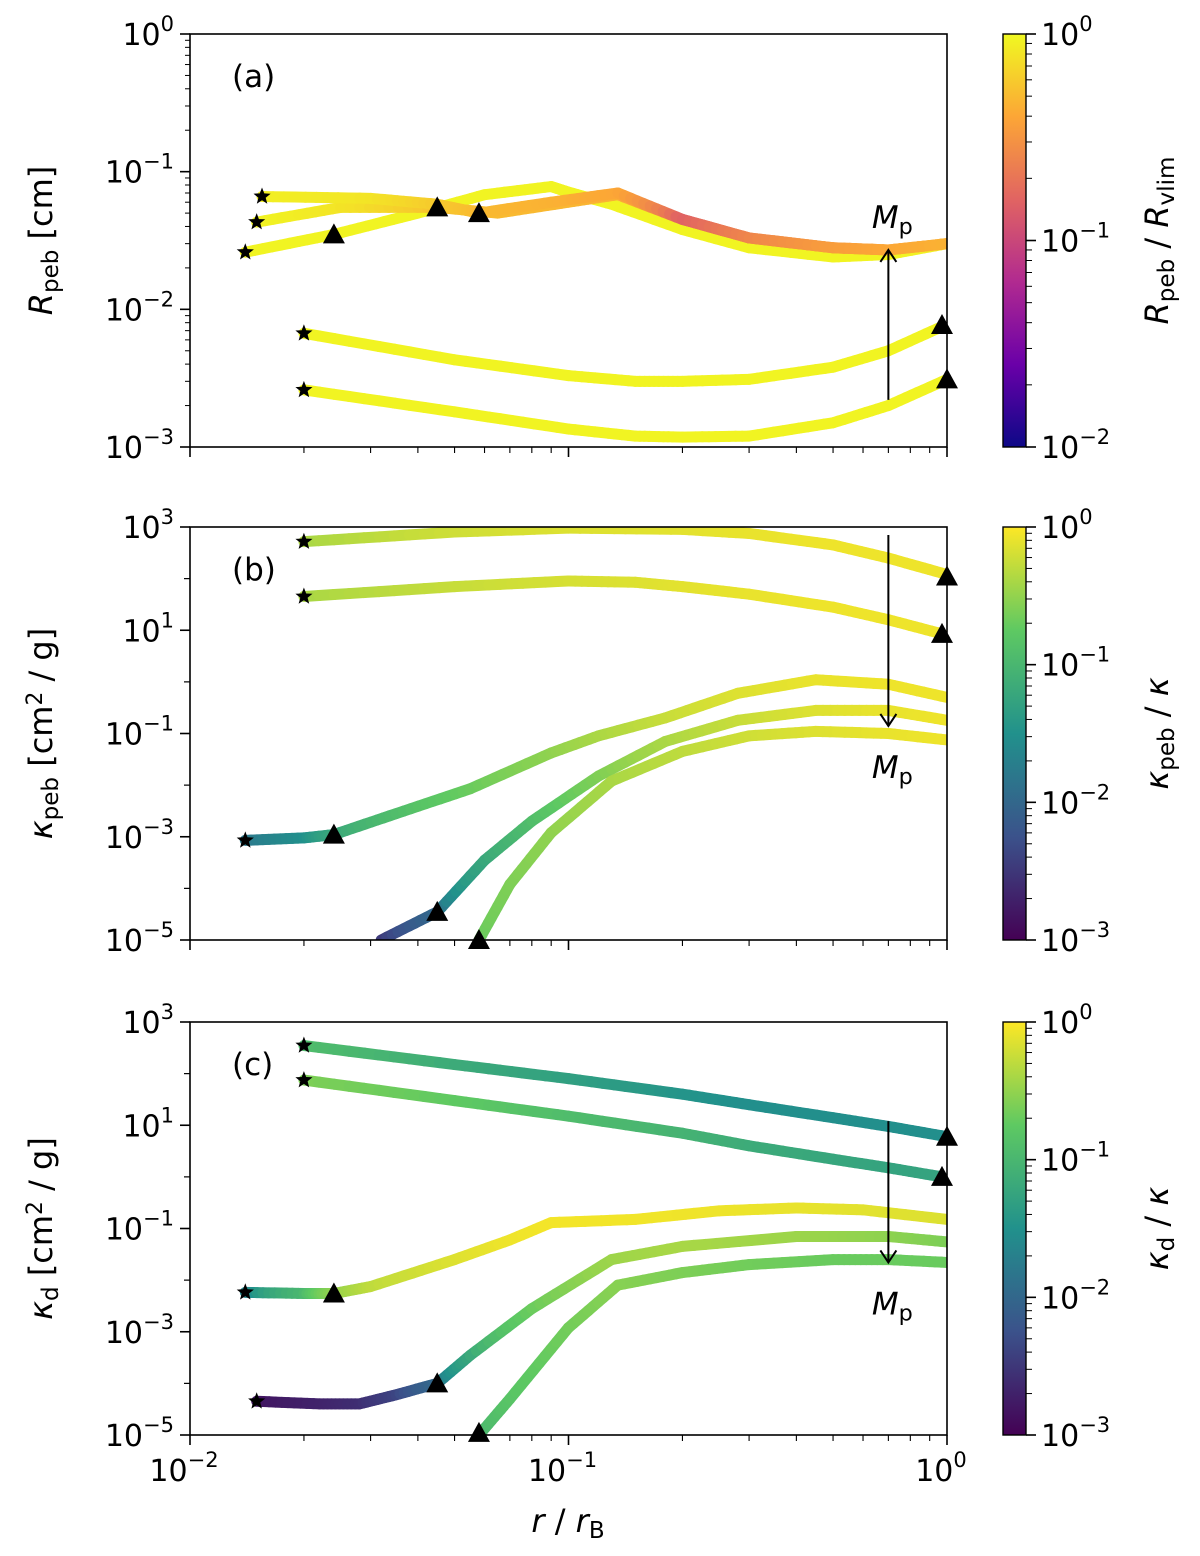 This screenshot has height=1556, width=1200. Describe the element at coordinates (1159, 1229) in the screenshot. I see `colorbar-title: κd / κ` at that location.